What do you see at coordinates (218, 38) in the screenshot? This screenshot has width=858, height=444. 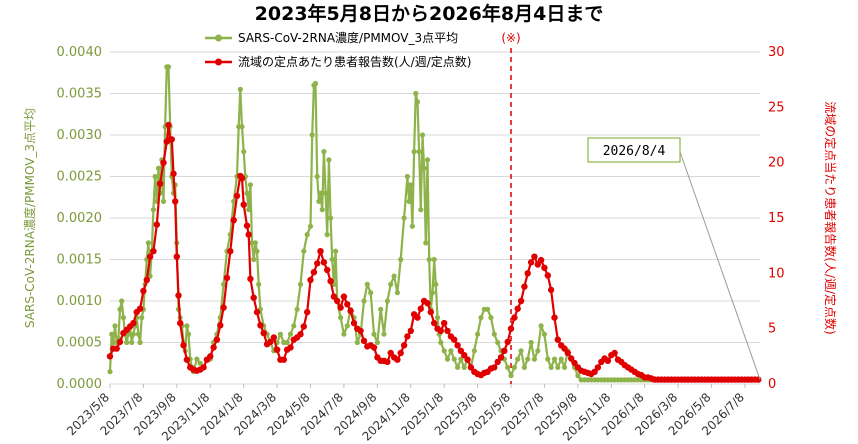 I see `legend-marker-rna` at bounding box center [218, 38].